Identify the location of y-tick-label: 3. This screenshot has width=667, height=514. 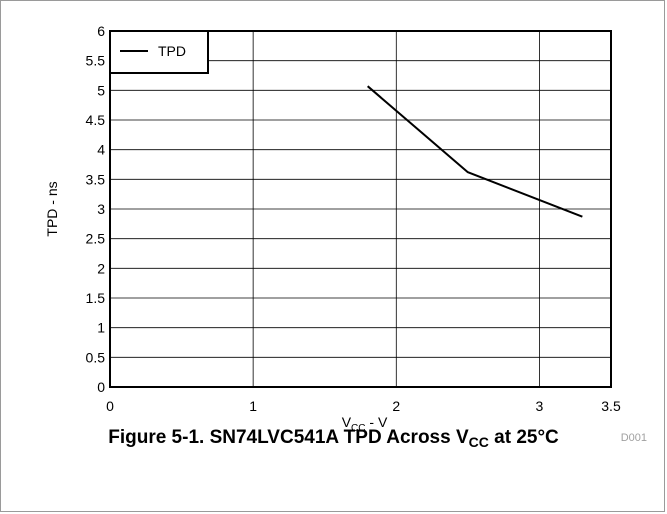
(101, 209).